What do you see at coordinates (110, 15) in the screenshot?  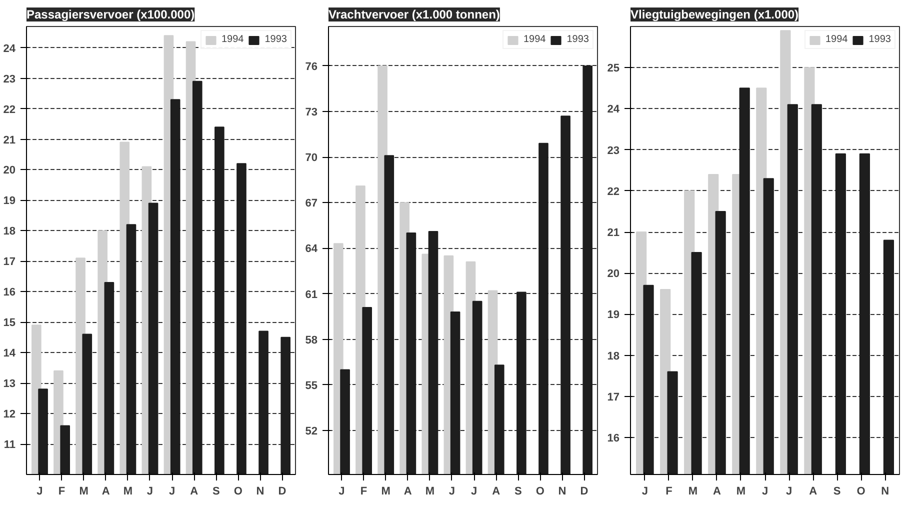 I see `chart-title: Passagiersvervoer (x100.000)` at bounding box center [110, 15].